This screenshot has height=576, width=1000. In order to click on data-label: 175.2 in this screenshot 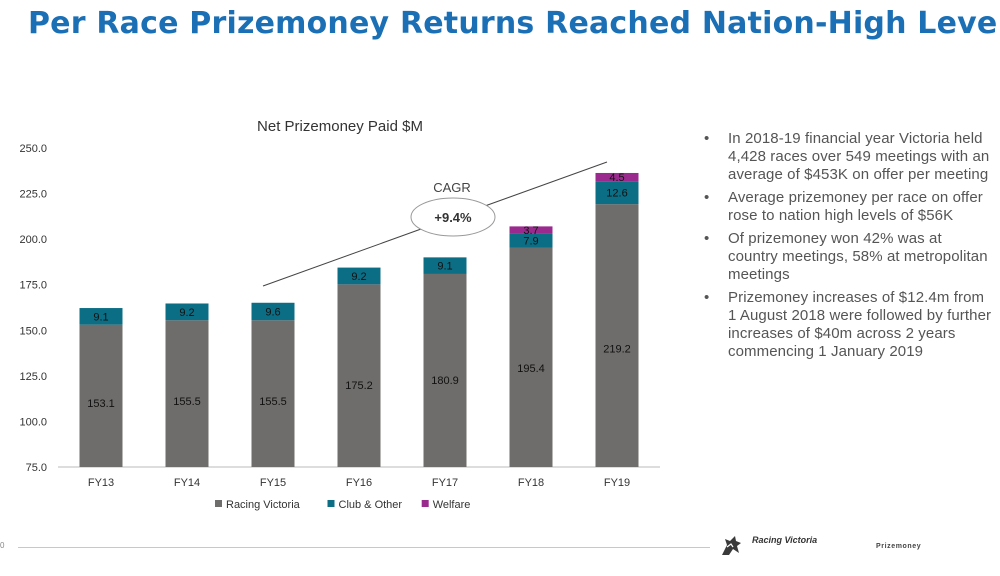, I will do `click(359, 386)`.